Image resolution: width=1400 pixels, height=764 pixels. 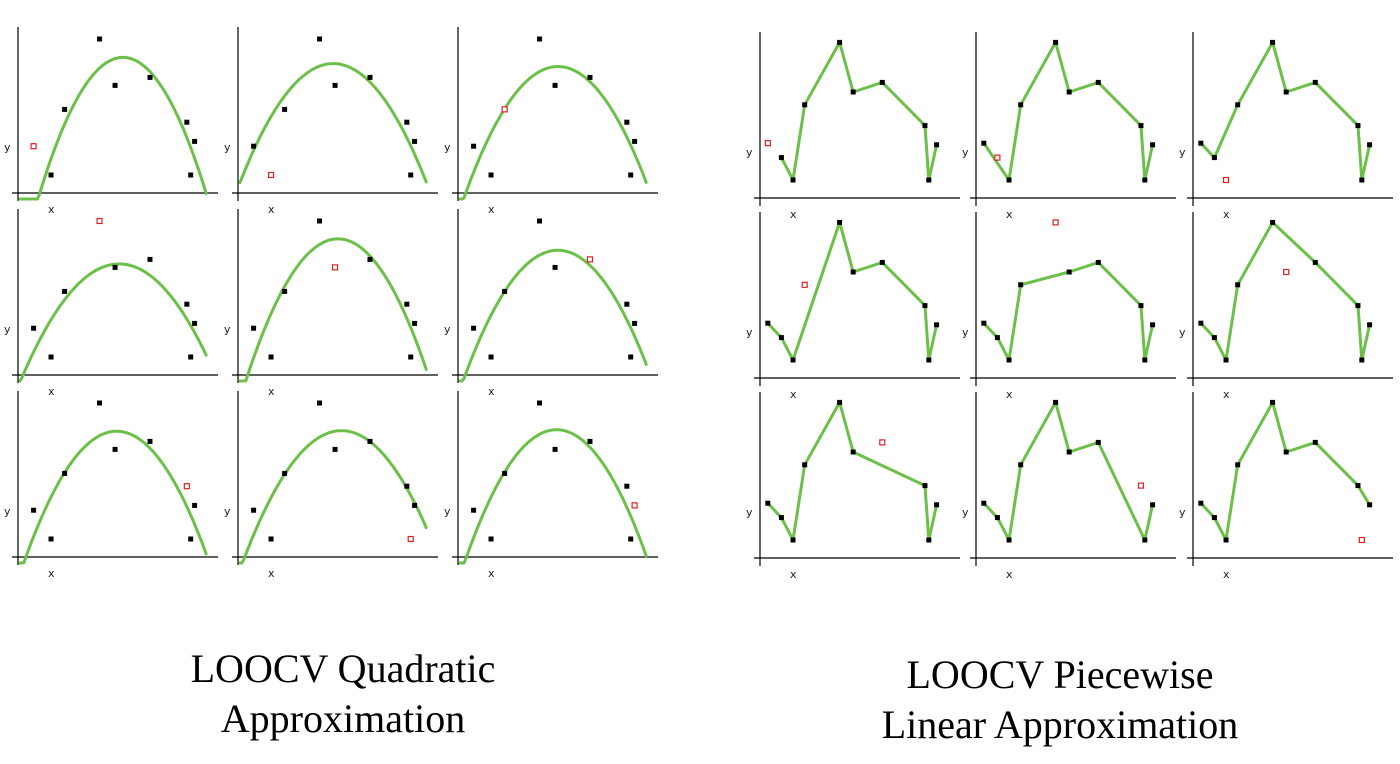 I want to click on quadratic-panel-9: xy, so click(x=551, y=485).